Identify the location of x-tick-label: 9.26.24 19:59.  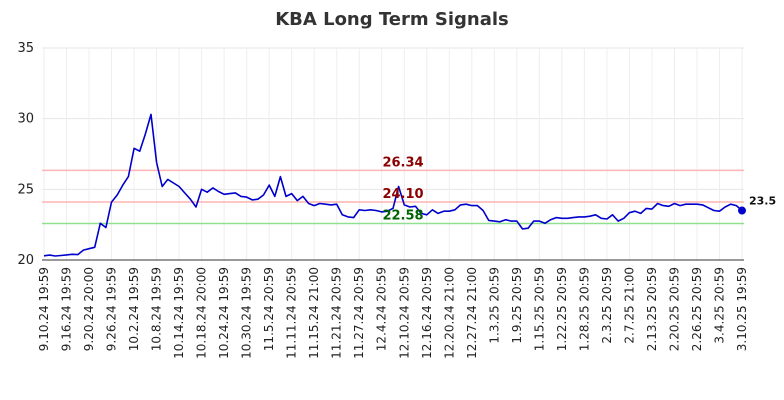
(112, 309).